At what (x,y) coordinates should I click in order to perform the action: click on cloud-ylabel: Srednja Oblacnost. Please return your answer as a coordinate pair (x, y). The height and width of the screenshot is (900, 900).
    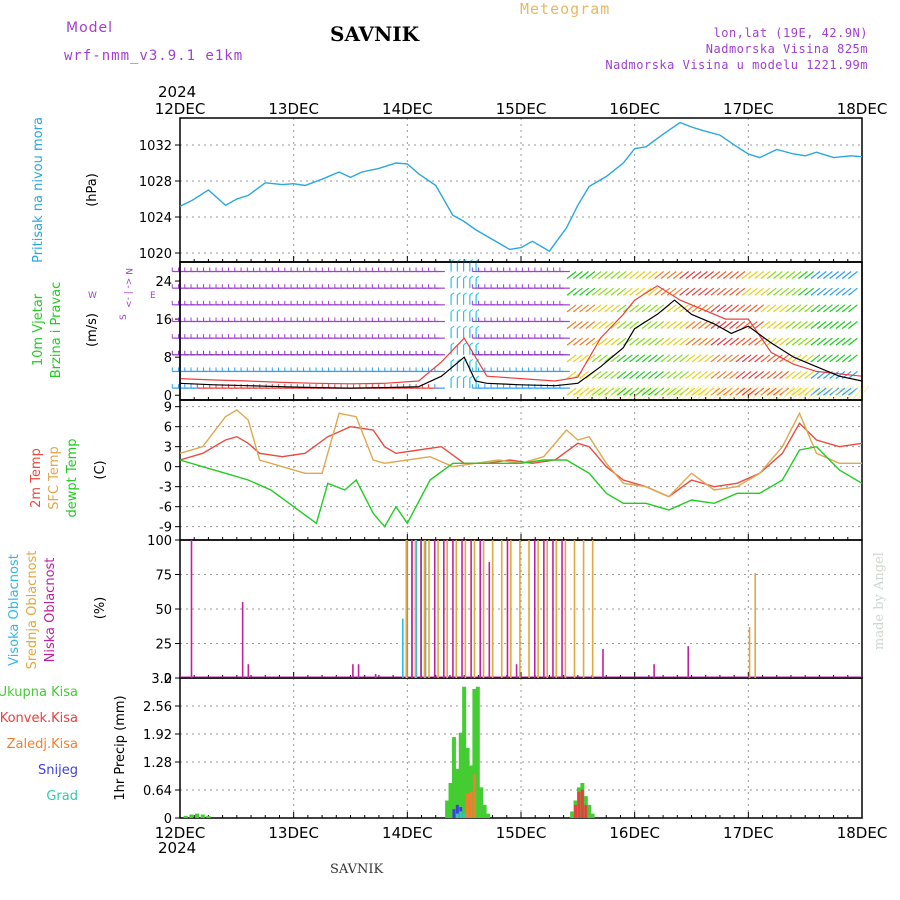
    Looking at the image, I should click on (32, 610).